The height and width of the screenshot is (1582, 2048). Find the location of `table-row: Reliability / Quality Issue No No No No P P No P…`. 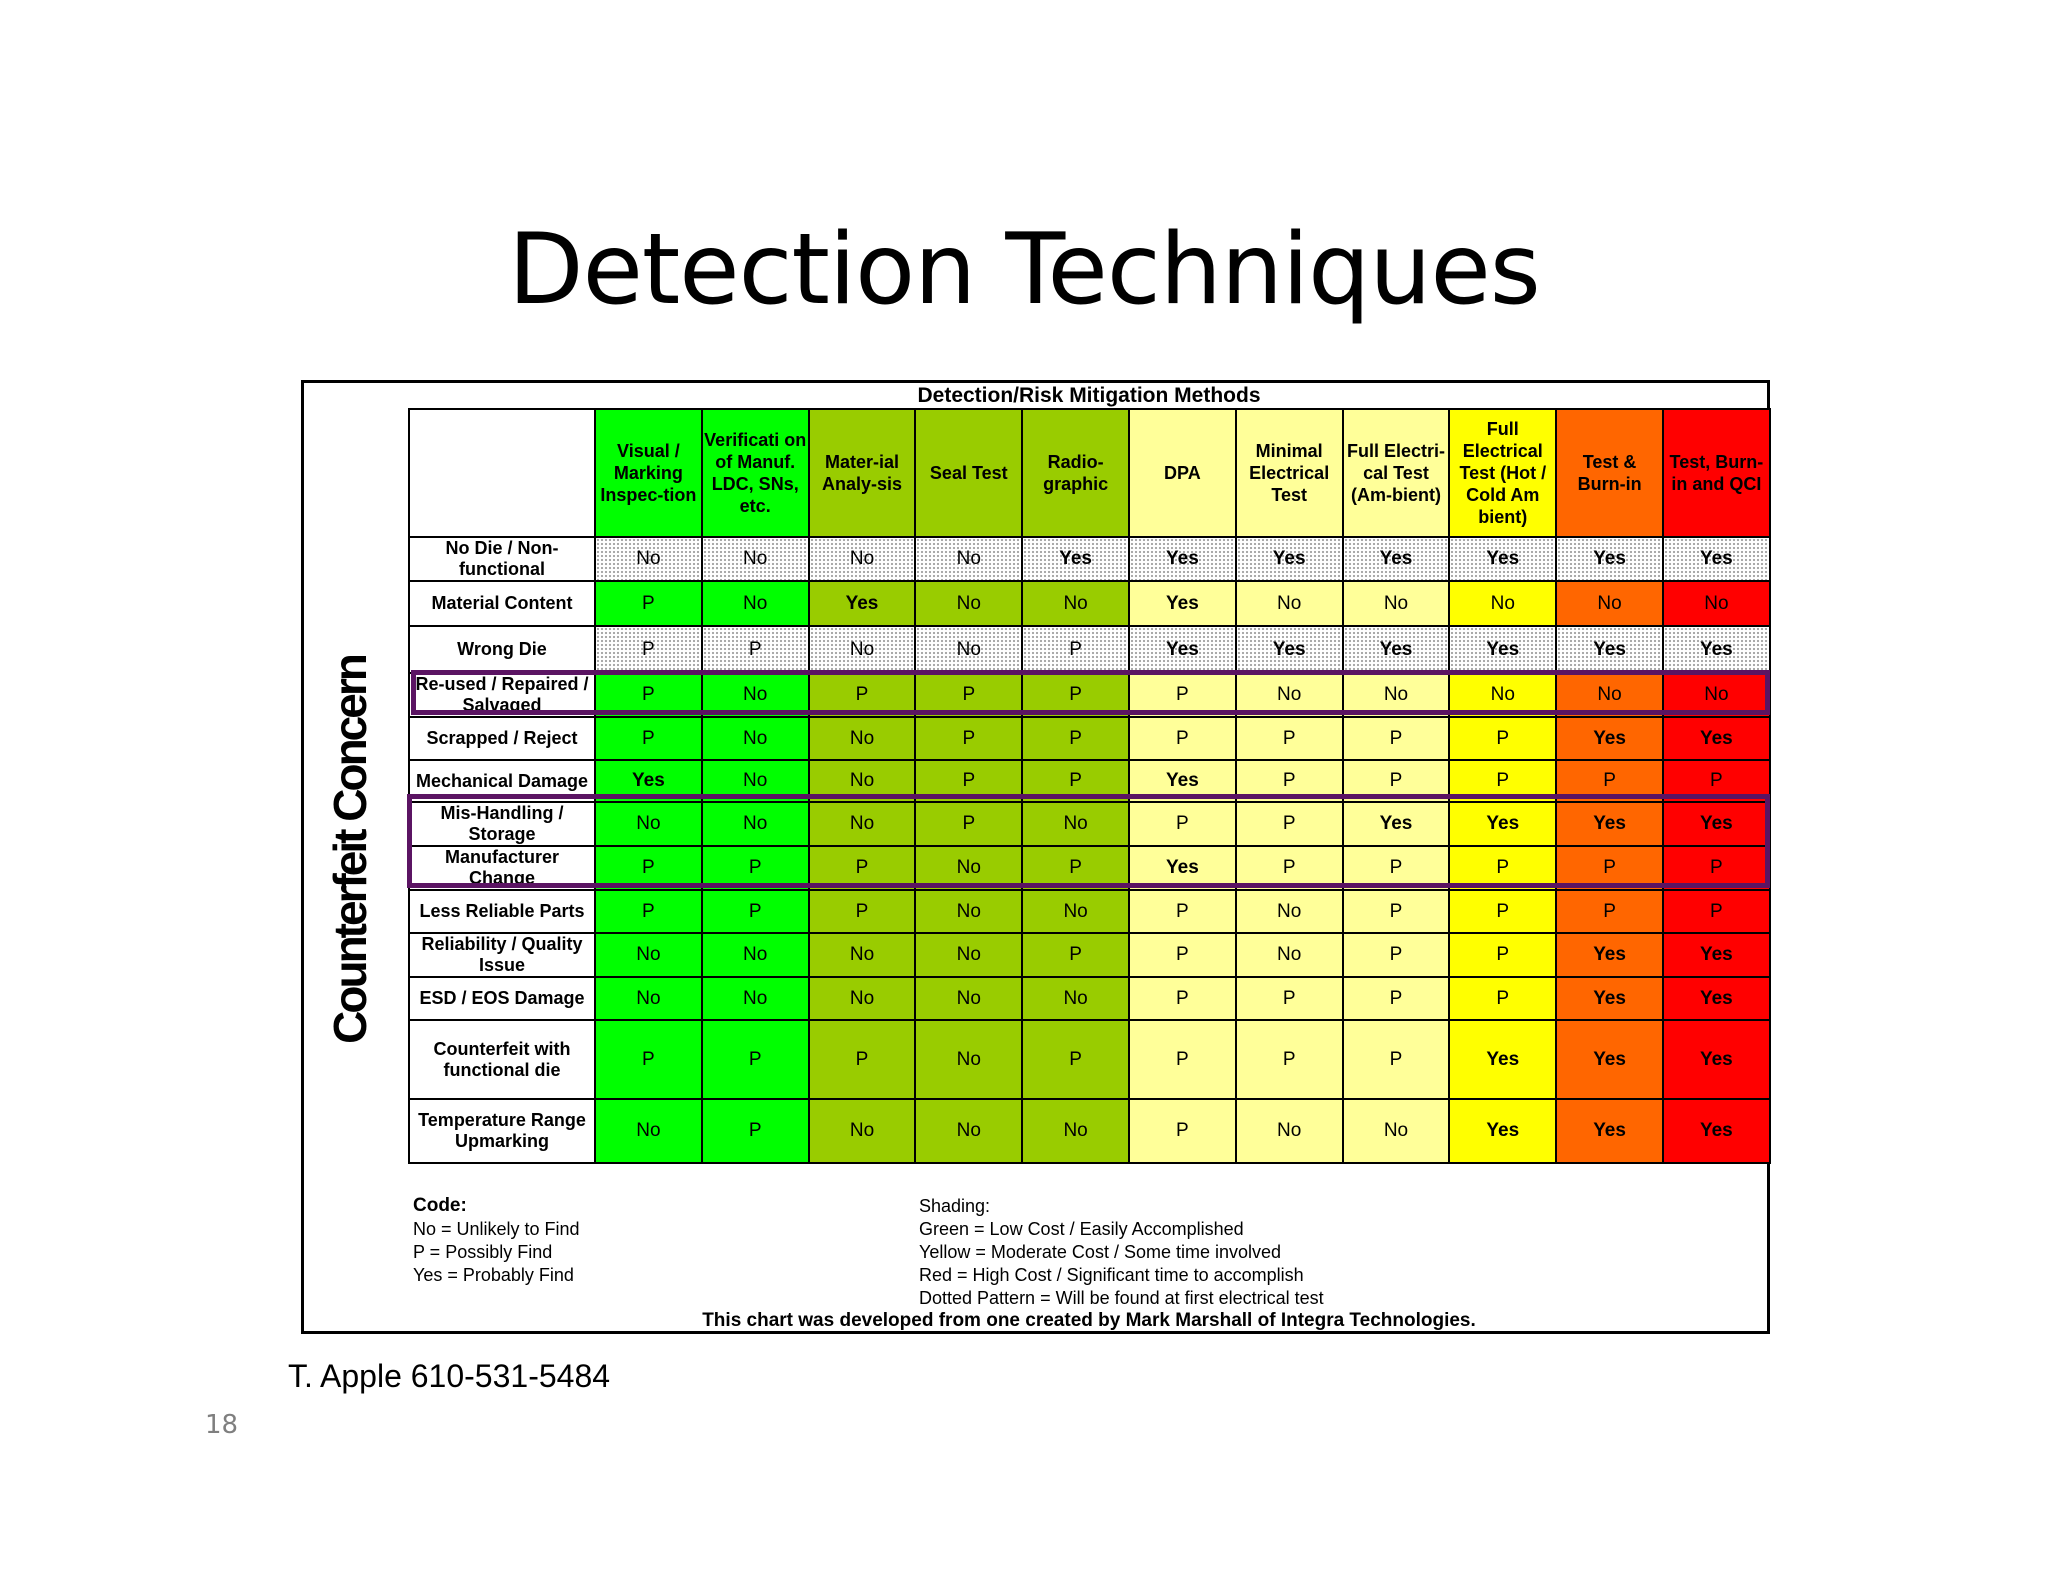

table-row: Reliability / Quality Issue No No No No P P No P… is located at coordinates (1089, 955).